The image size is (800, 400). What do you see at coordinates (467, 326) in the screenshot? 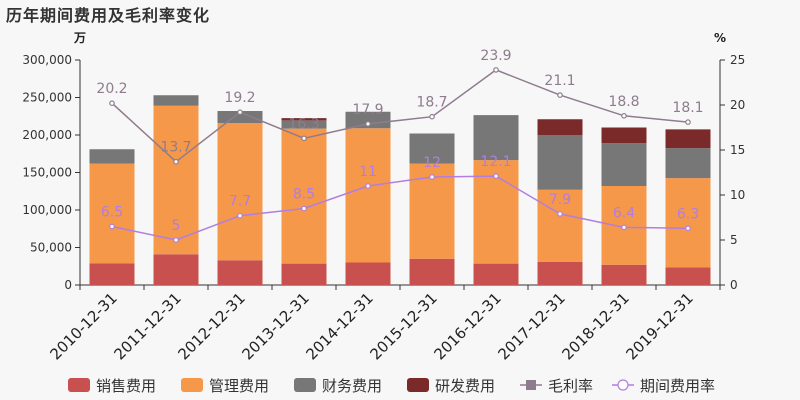
I see `x-tick-label: 2016-12-31` at bounding box center [467, 326].